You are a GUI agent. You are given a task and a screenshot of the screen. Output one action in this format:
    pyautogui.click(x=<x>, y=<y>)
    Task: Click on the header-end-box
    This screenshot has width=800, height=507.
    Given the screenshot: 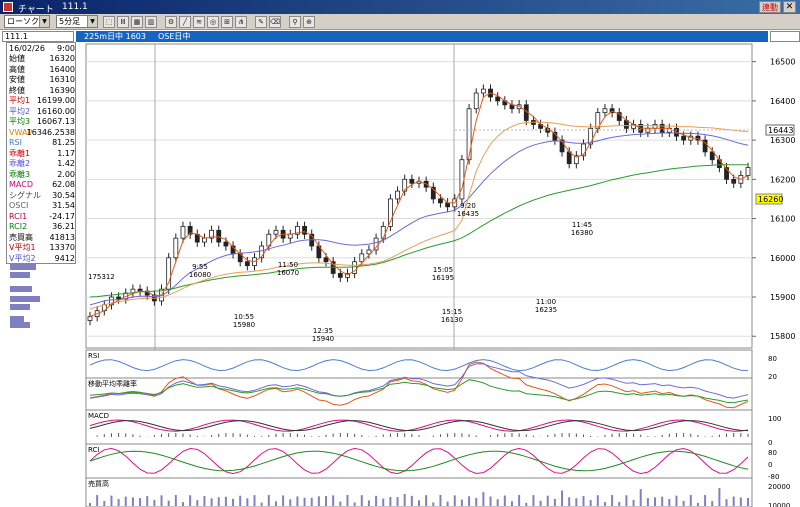 What is the action you would take?
    pyautogui.click(x=785, y=36)
    